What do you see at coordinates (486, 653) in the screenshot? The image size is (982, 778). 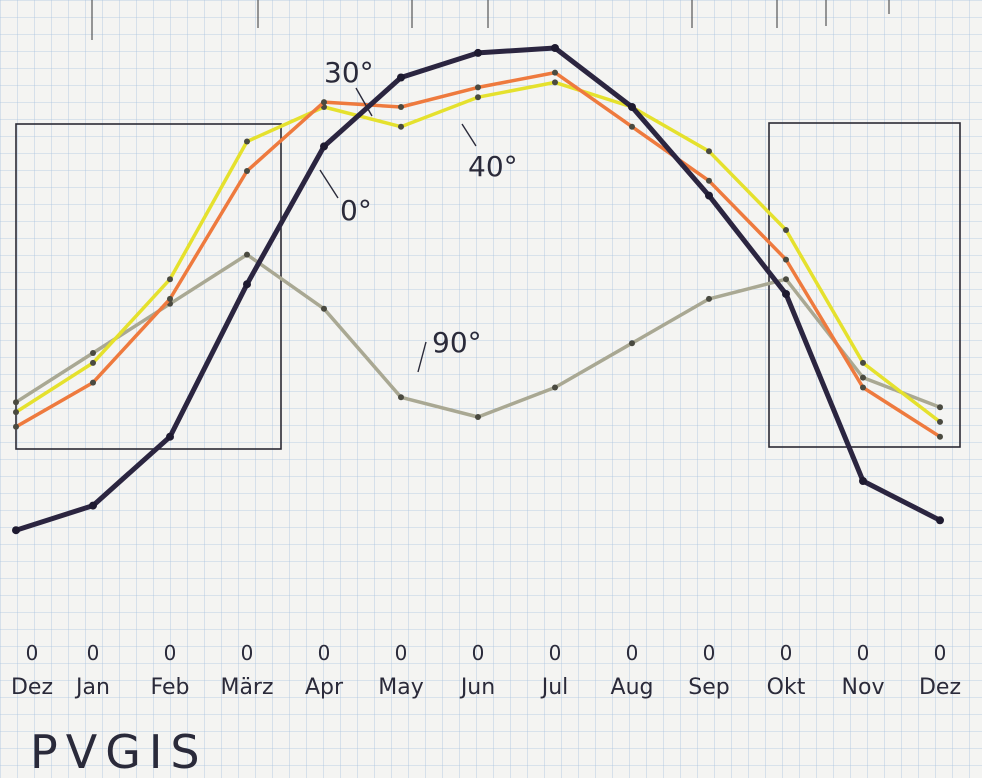 I see `zero-labels: 0 0 0 0 0 0 0 0 0 0 0 0 0` at bounding box center [486, 653].